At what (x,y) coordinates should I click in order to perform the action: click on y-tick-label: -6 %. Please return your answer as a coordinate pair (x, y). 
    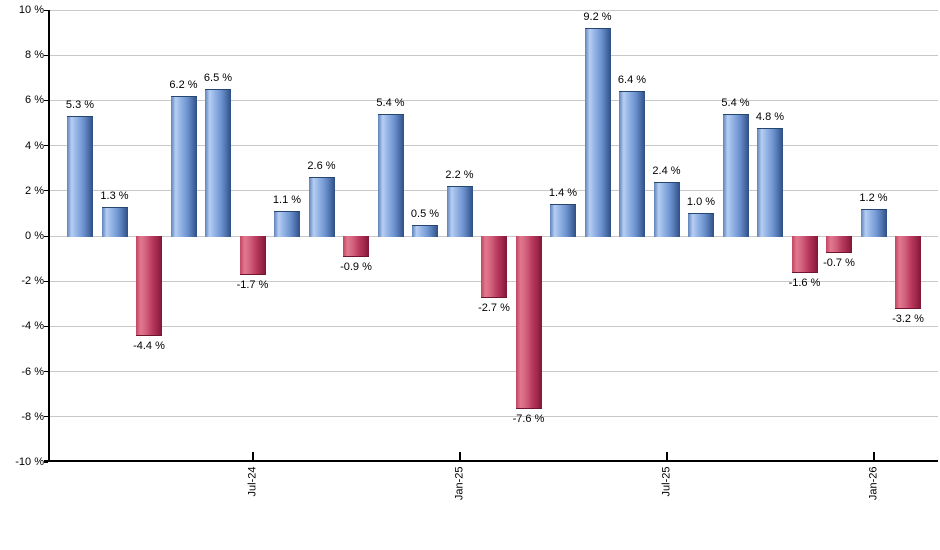
    Looking at the image, I should click on (32, 371).